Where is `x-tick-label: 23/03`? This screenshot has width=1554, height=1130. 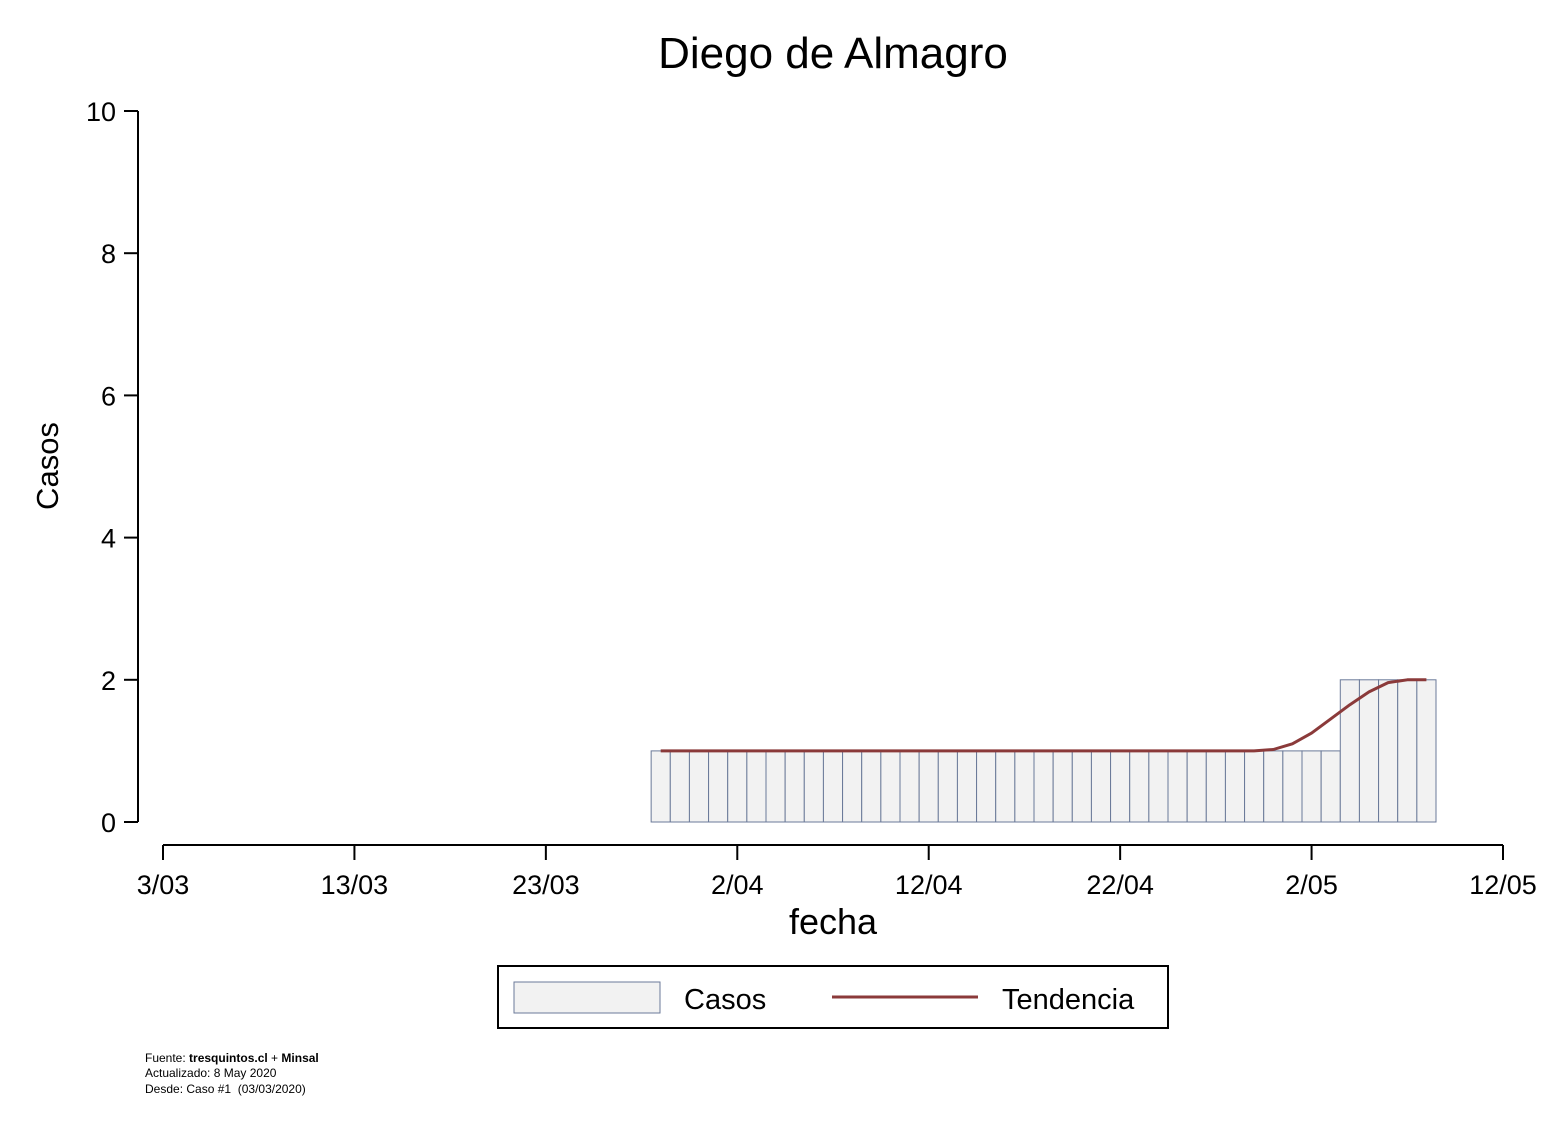
x-tick-label: 23/03 is located at coordinates (546, 885).